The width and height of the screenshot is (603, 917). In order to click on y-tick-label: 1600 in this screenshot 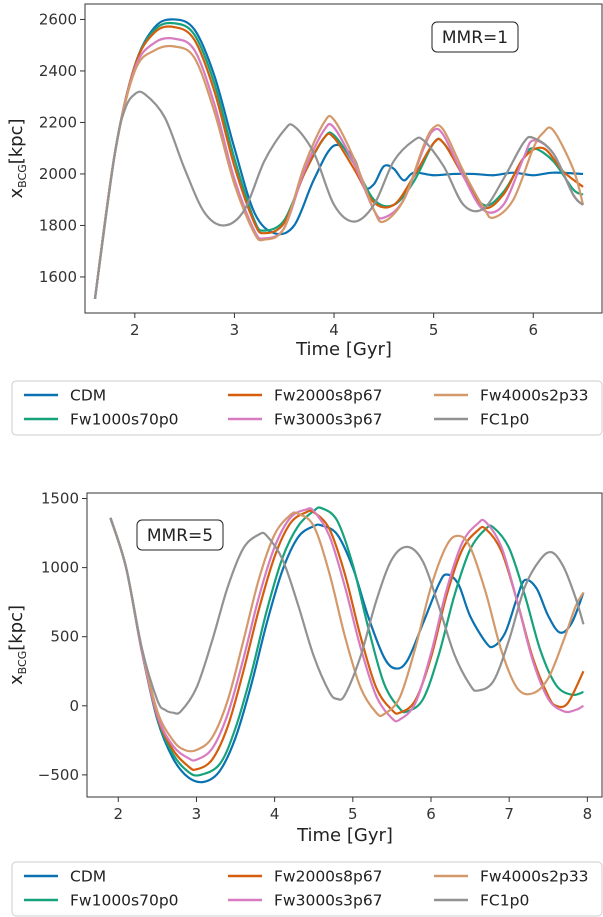, I will do `click(58, 277)`.